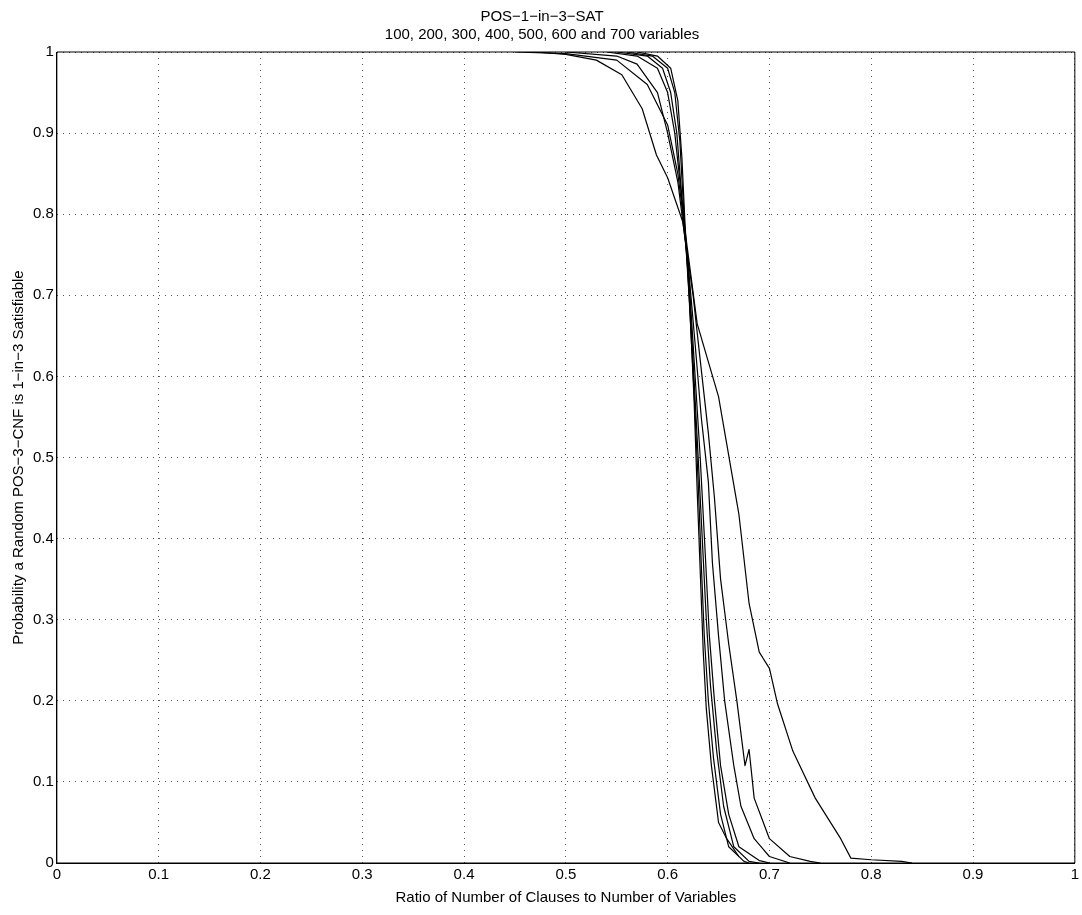 The width and height of the screenshot is (1082, 915). Describe the element at coordinates (43, 456) in the screenshot. I see `y-tick-label: 0.5` at that location.